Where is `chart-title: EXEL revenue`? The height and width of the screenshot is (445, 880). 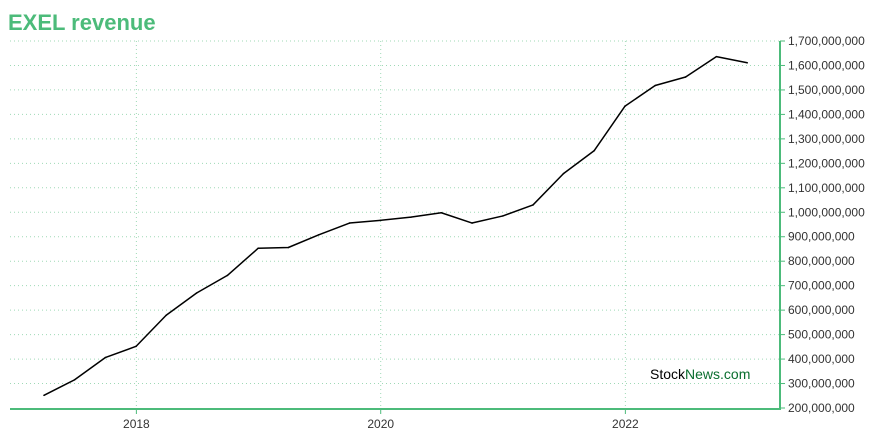
chart-title: EXEL revenue is located at coordinates (82, 22).